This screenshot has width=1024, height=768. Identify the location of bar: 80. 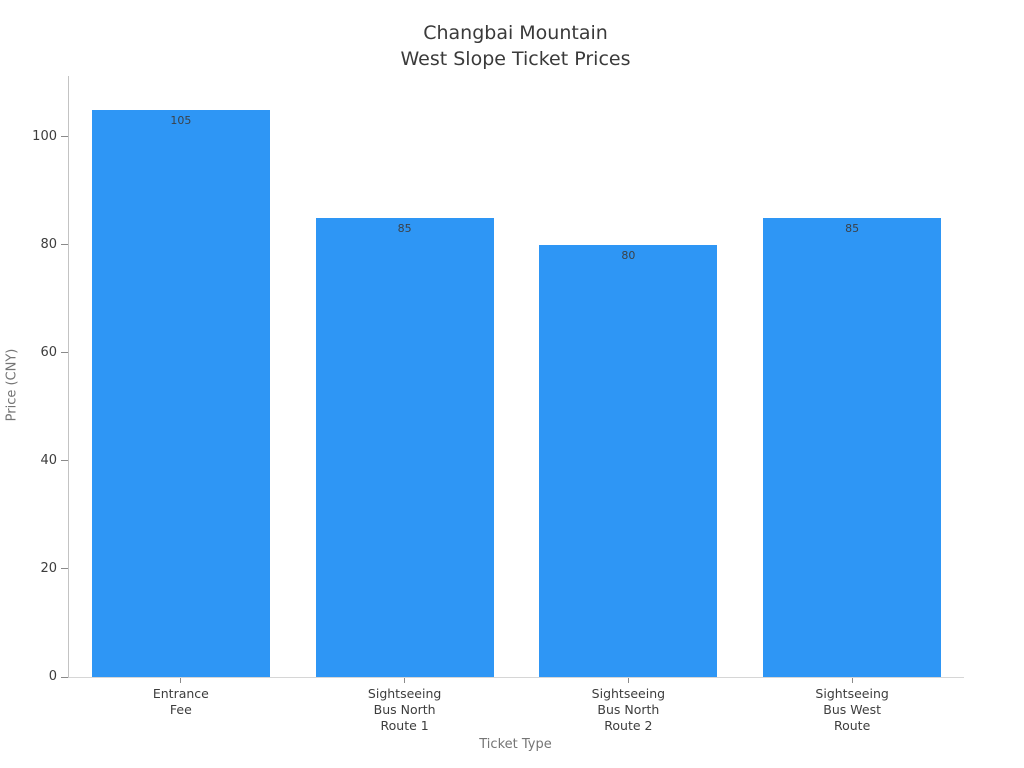
(628, 460).